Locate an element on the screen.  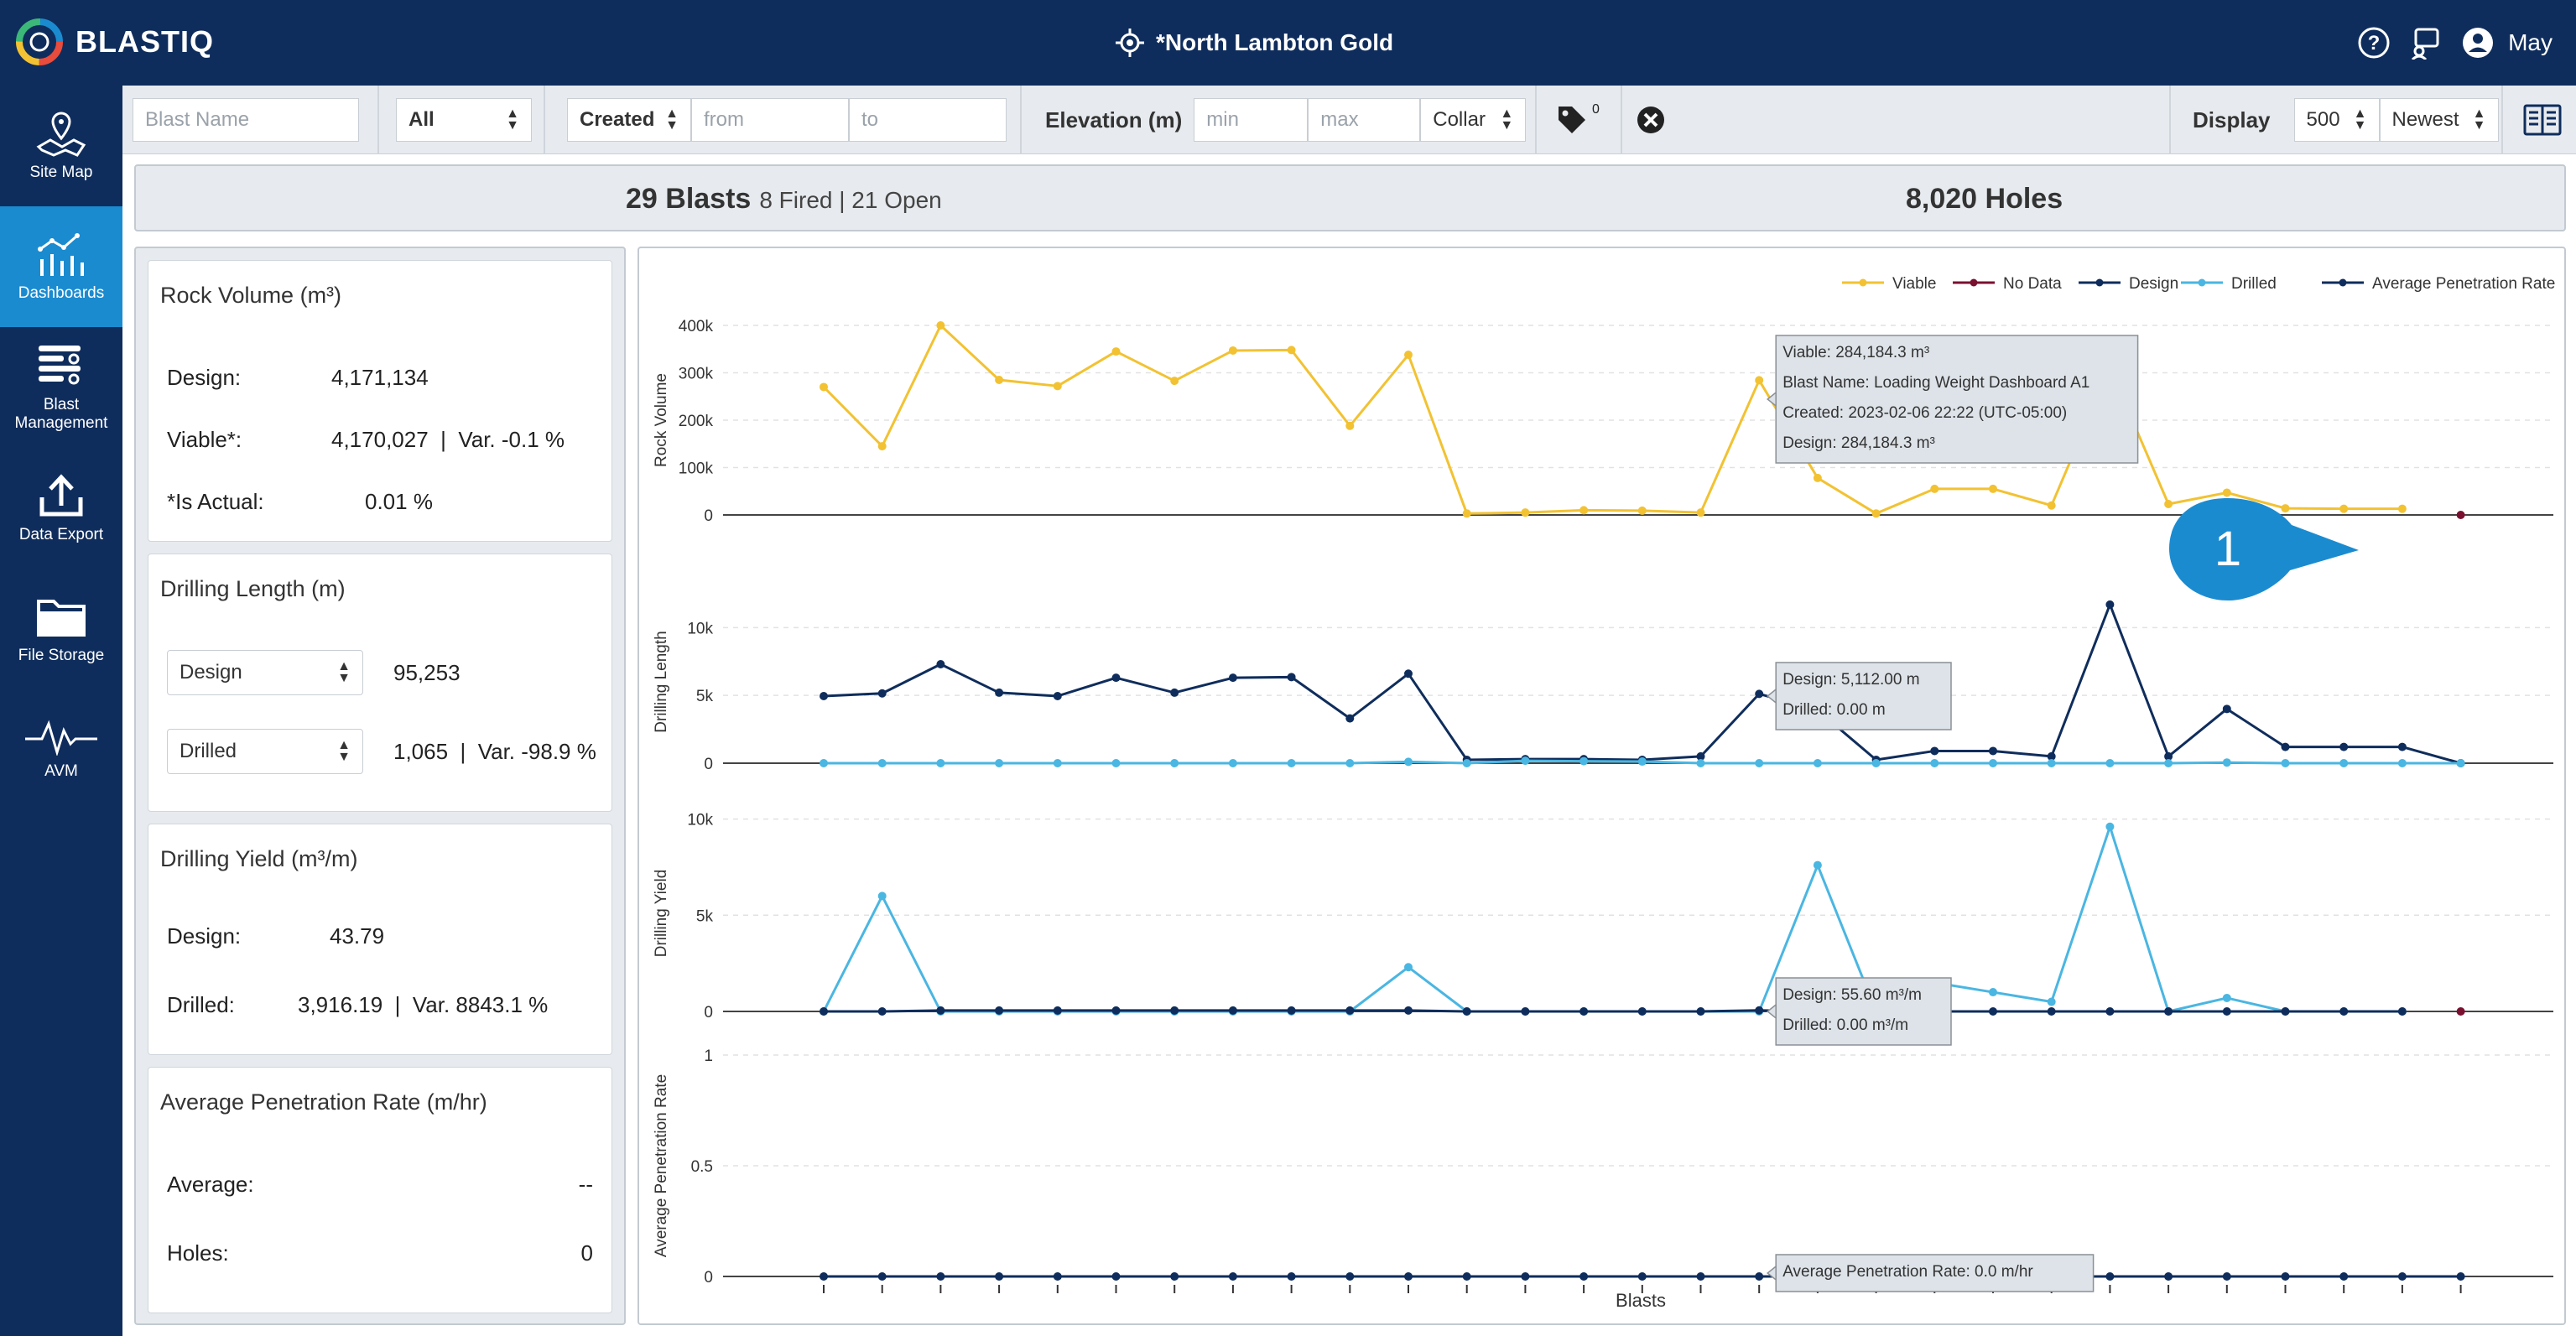
chat-icon is located at coordinates (2425, 42).